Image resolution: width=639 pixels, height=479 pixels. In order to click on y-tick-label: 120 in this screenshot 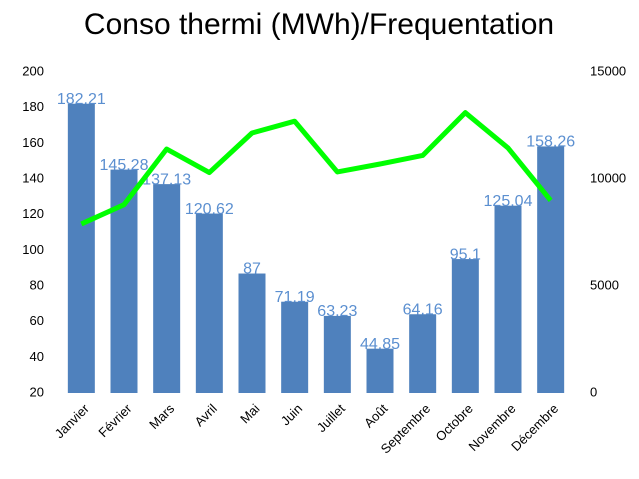, I will do `click(33, 213)`.